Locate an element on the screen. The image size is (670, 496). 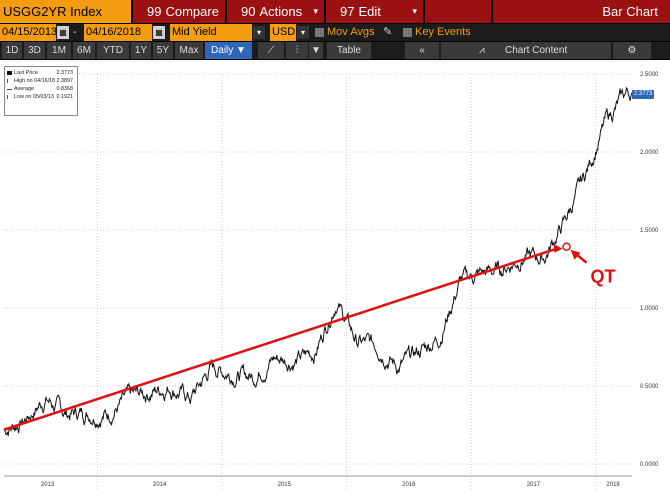
actions-label: Actions is located at coordinates (281, 11).